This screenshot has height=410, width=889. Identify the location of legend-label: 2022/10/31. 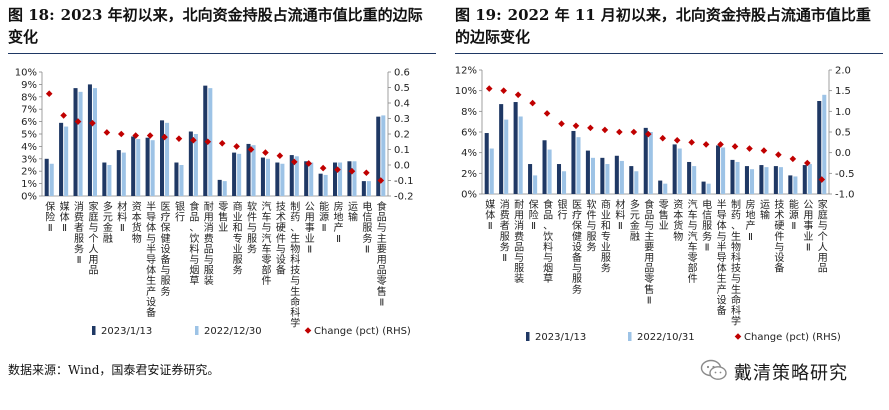
(666, 337).